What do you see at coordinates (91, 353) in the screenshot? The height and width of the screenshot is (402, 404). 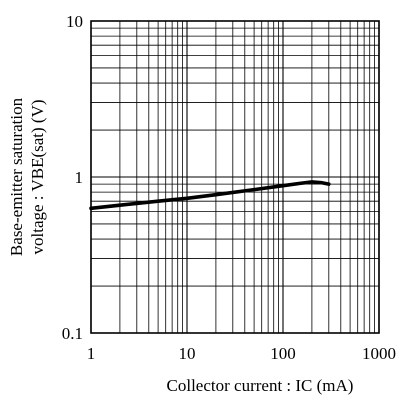 I see `x-tick-label: 1` at bounding box center [91, 353].